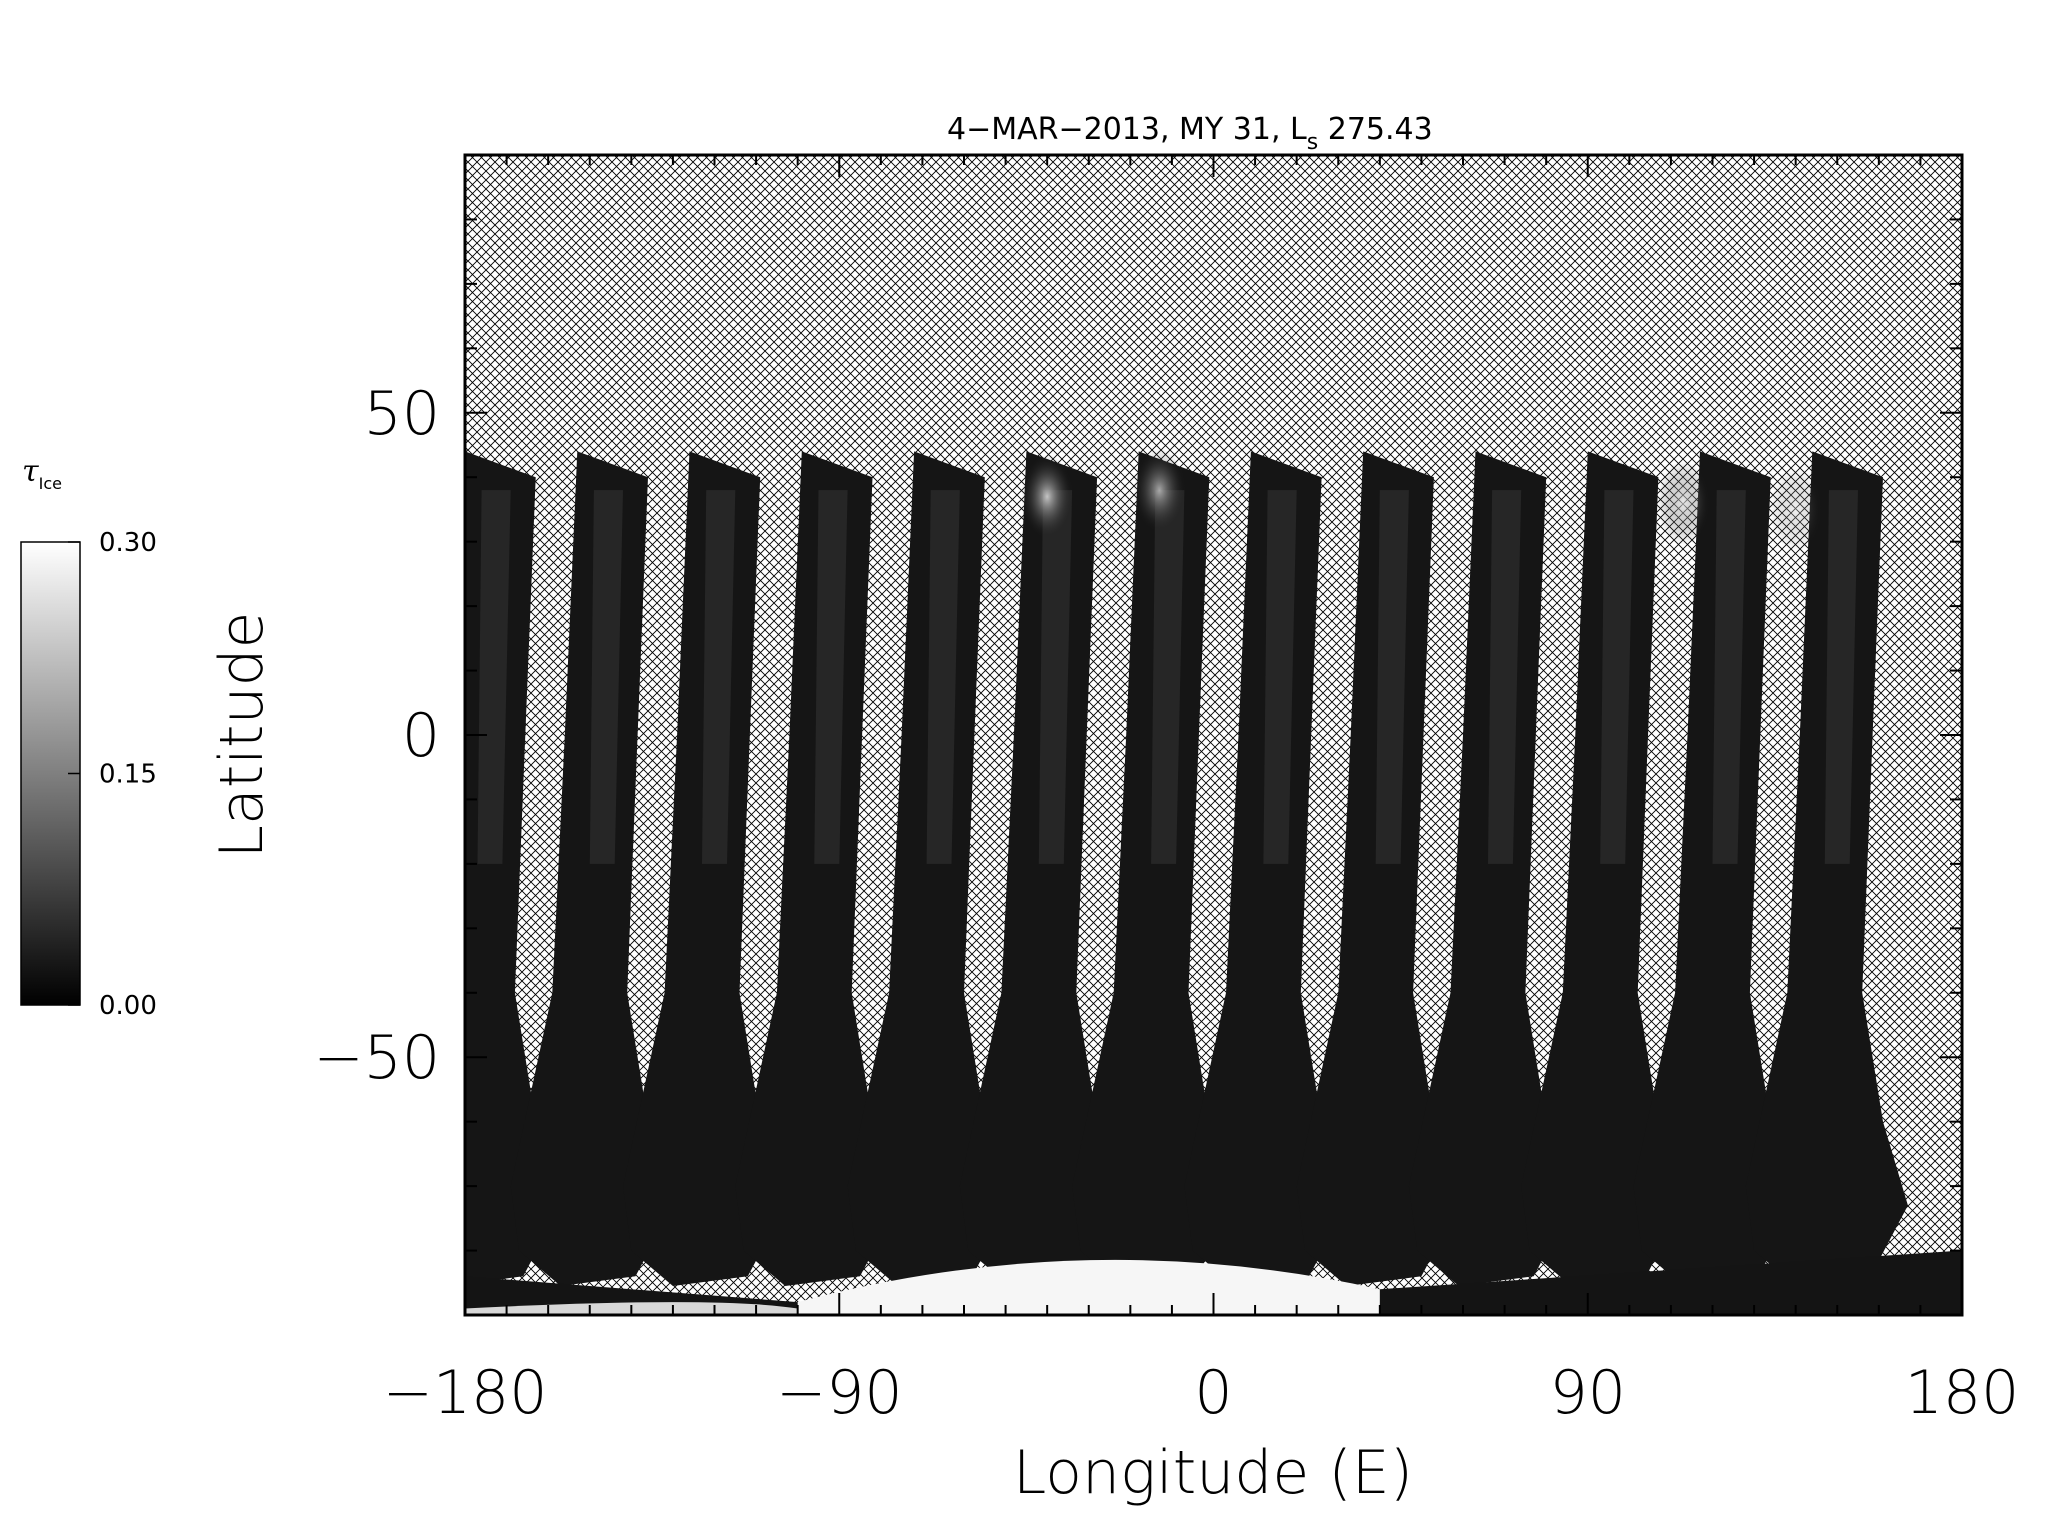  What do you see at coordinates (1588, 1393) in the screenshot?
I see `x-tick-label: 90` at bounding box center [1588, 1393].